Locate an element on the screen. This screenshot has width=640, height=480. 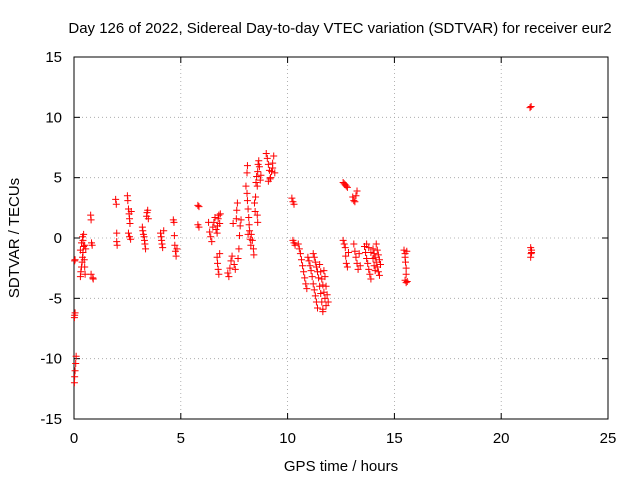
y-tick-label: 15 is located at coordinates (53, 57).